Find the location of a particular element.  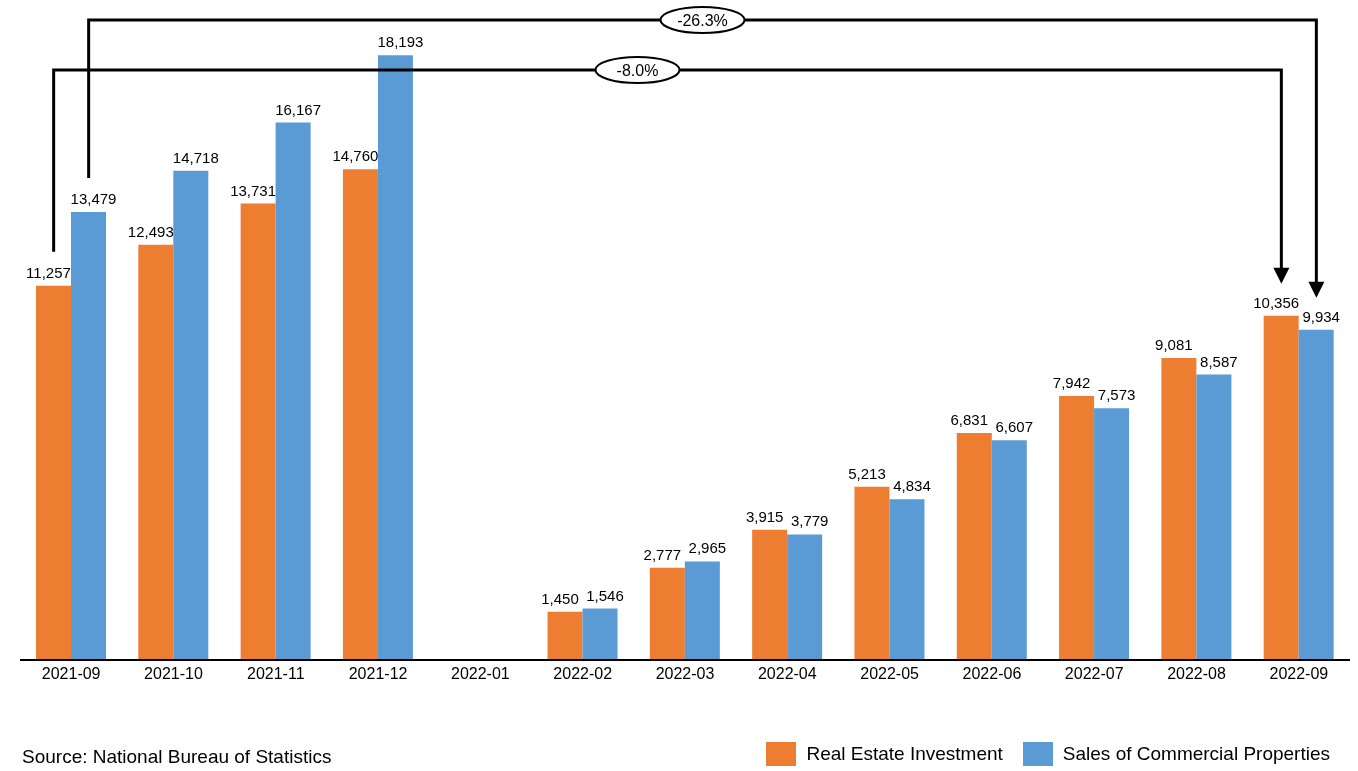

x-tick-label: 2021-11 is located at coordinates (276, 674).